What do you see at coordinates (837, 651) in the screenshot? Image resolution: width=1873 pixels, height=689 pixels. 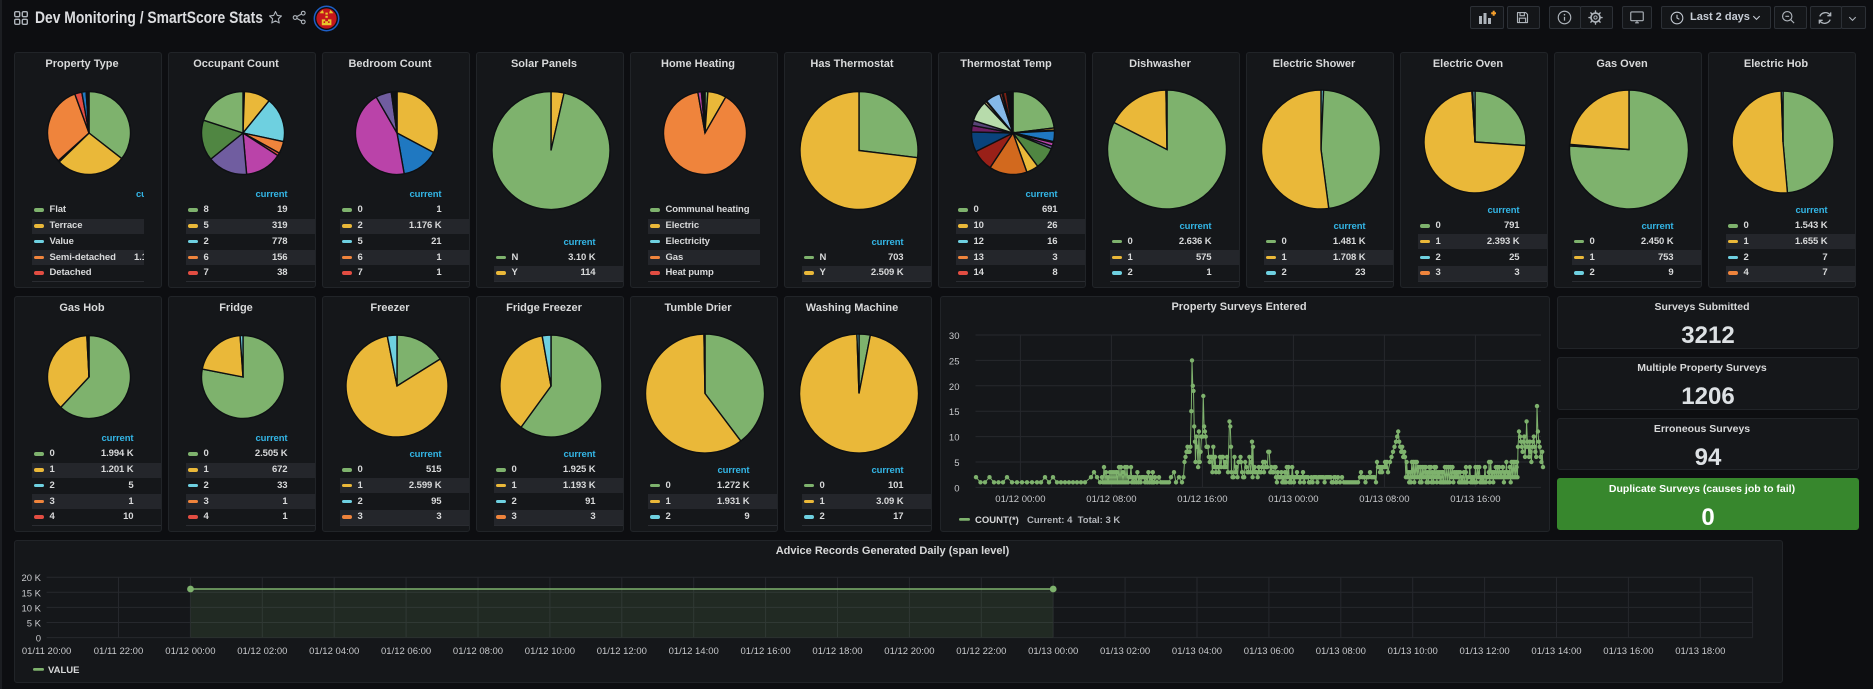 I see `svg-text: 01/12 18:00` at bounding box center [837, 651].